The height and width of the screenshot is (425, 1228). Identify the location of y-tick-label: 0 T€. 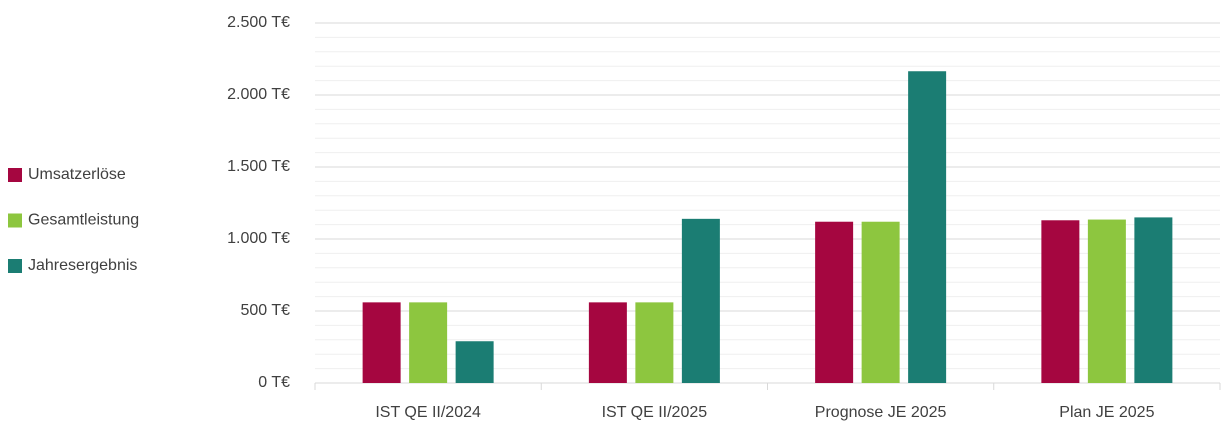
(274, 382).